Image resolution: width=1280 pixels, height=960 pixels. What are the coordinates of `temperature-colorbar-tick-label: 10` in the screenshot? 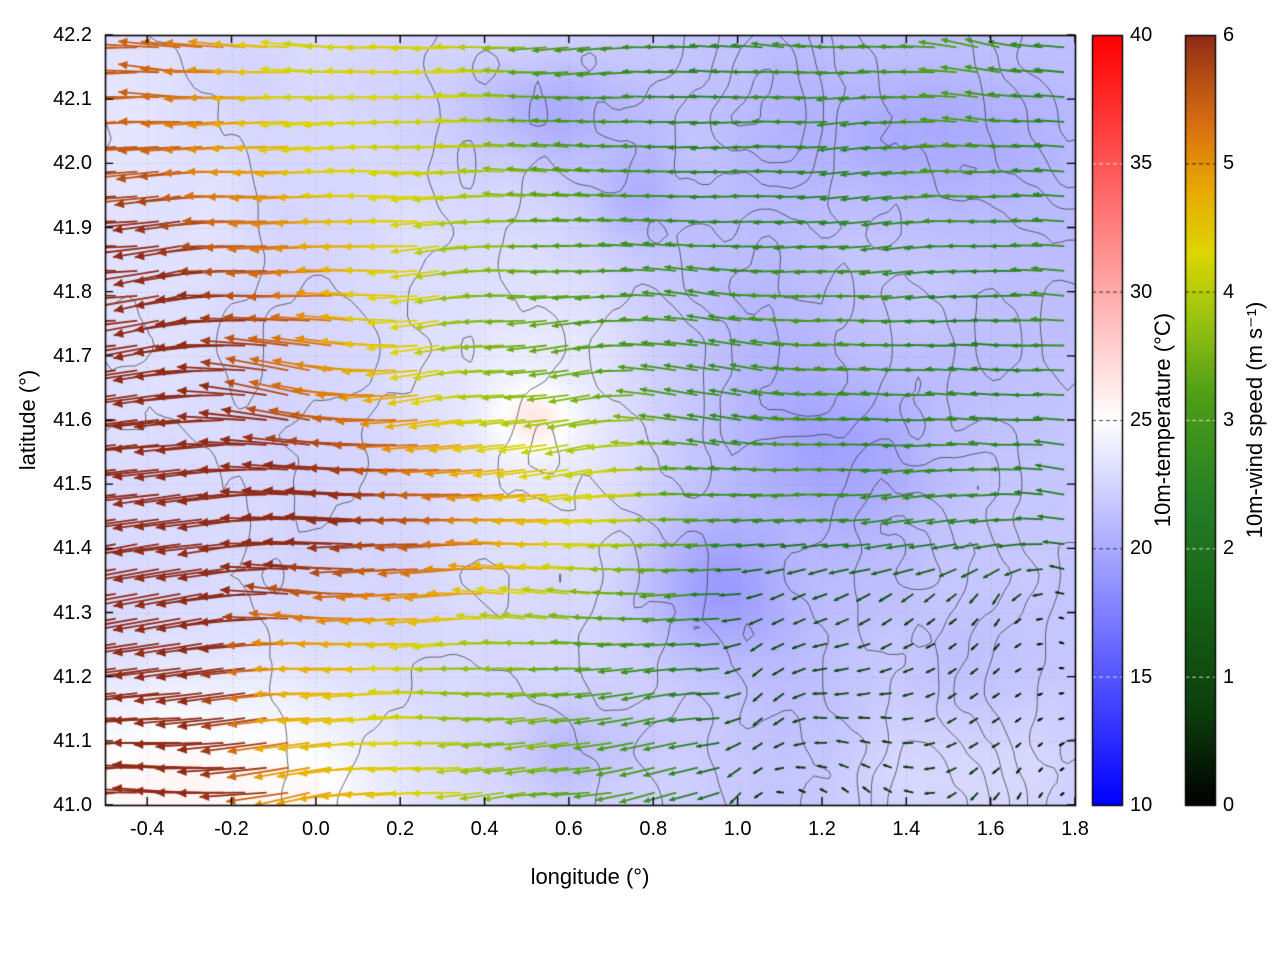 It's located at (1141, 805).